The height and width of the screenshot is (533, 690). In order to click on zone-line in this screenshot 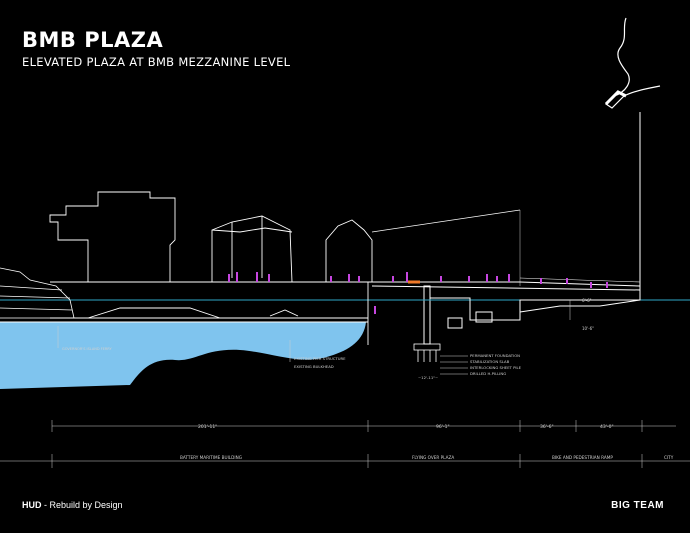, I will do `click(345, 461)`.